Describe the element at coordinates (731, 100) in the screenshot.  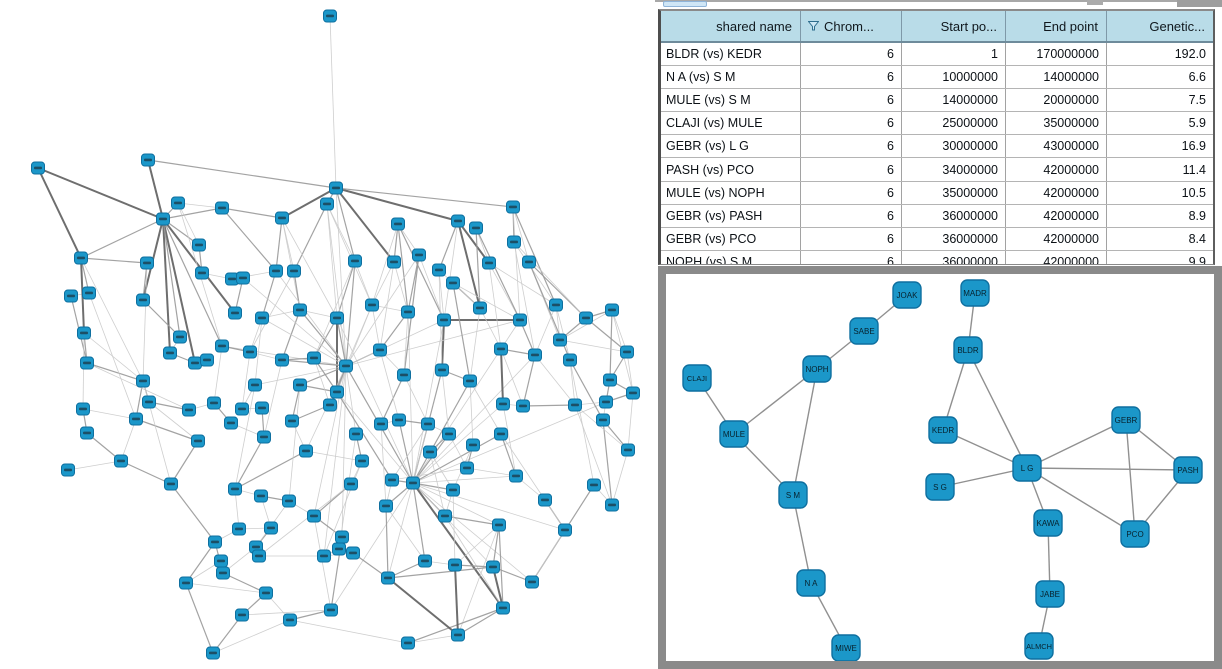
I see `cell-shared-name: MULE (vs) S M` at that location.